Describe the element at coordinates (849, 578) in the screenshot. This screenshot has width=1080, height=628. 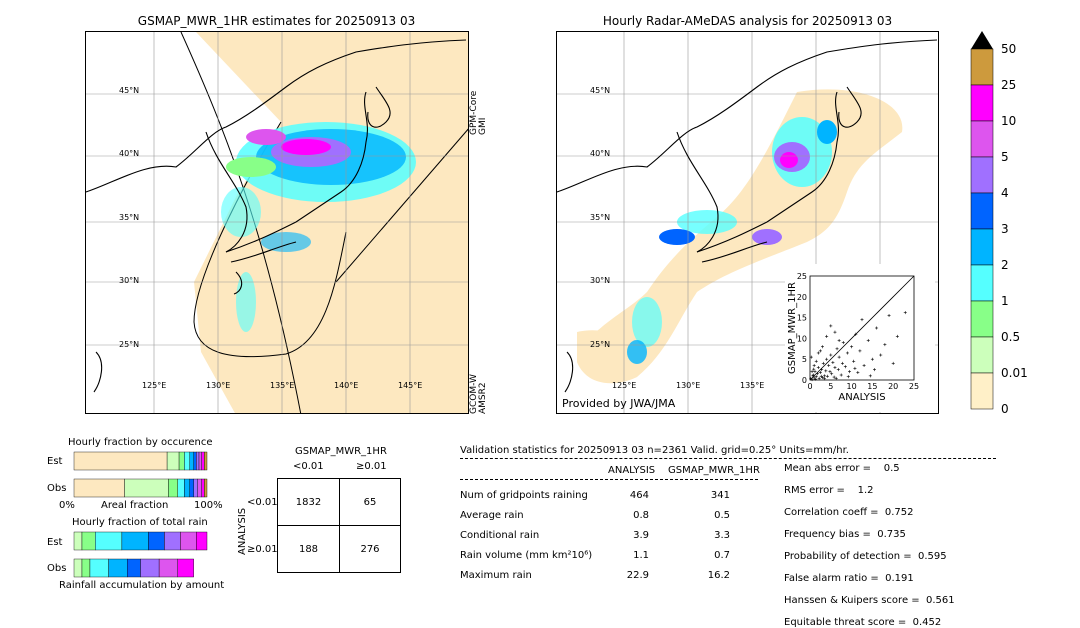
I see `validation-score-5: False alarm ratio = 0.191` at that location.